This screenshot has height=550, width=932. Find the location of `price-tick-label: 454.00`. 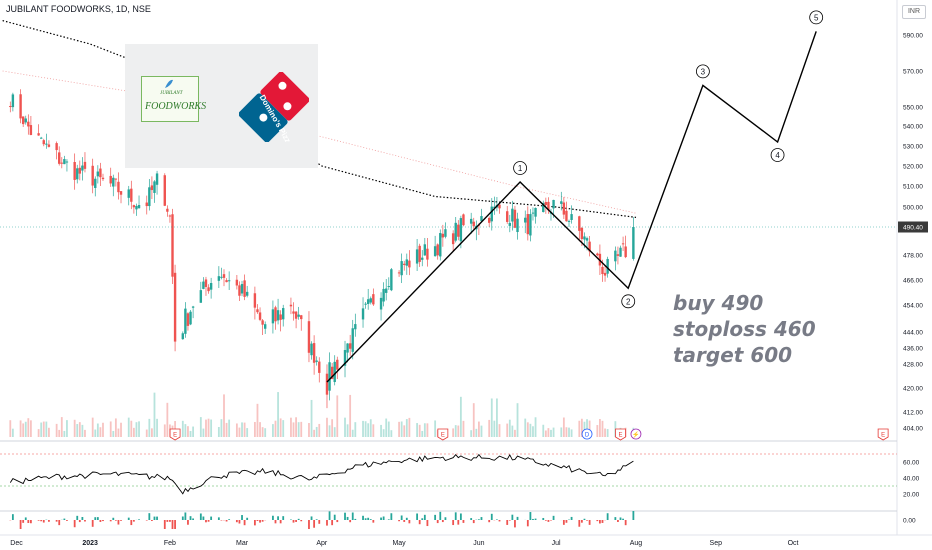

price-tick-label: 454.00 is located at coordinates (913, 306).